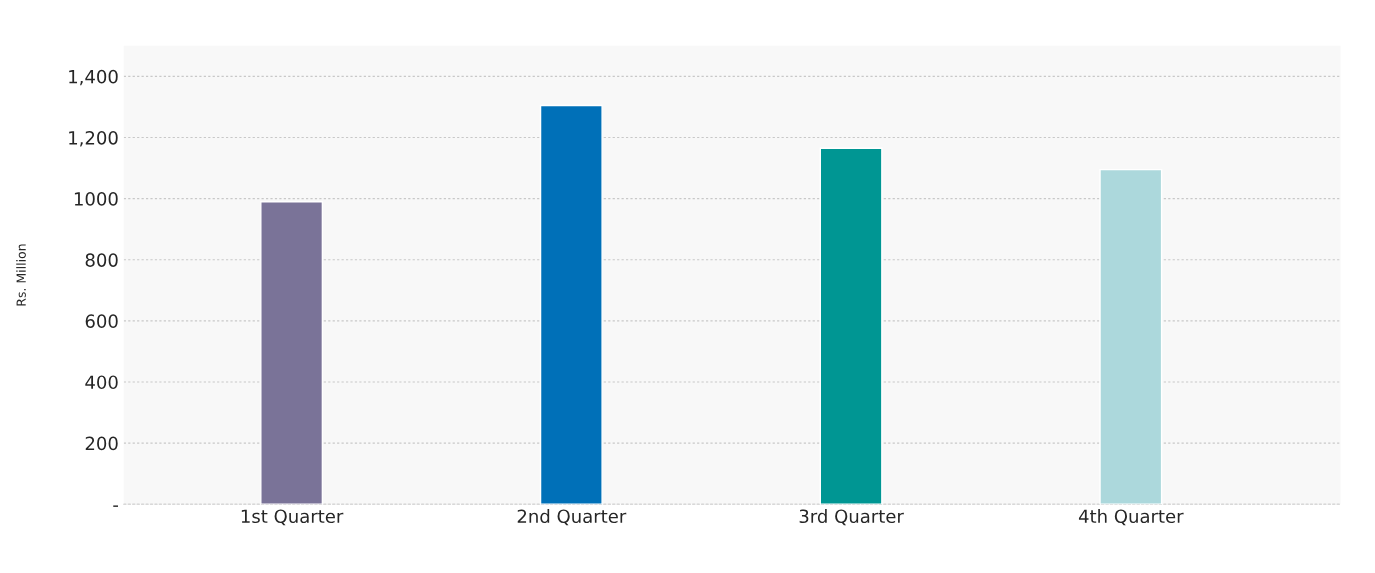 The image size is (1375, 573). Describe the element at coordinates (96, 199) in the screenshot. I see `y-tick-label: 1000` at that location.